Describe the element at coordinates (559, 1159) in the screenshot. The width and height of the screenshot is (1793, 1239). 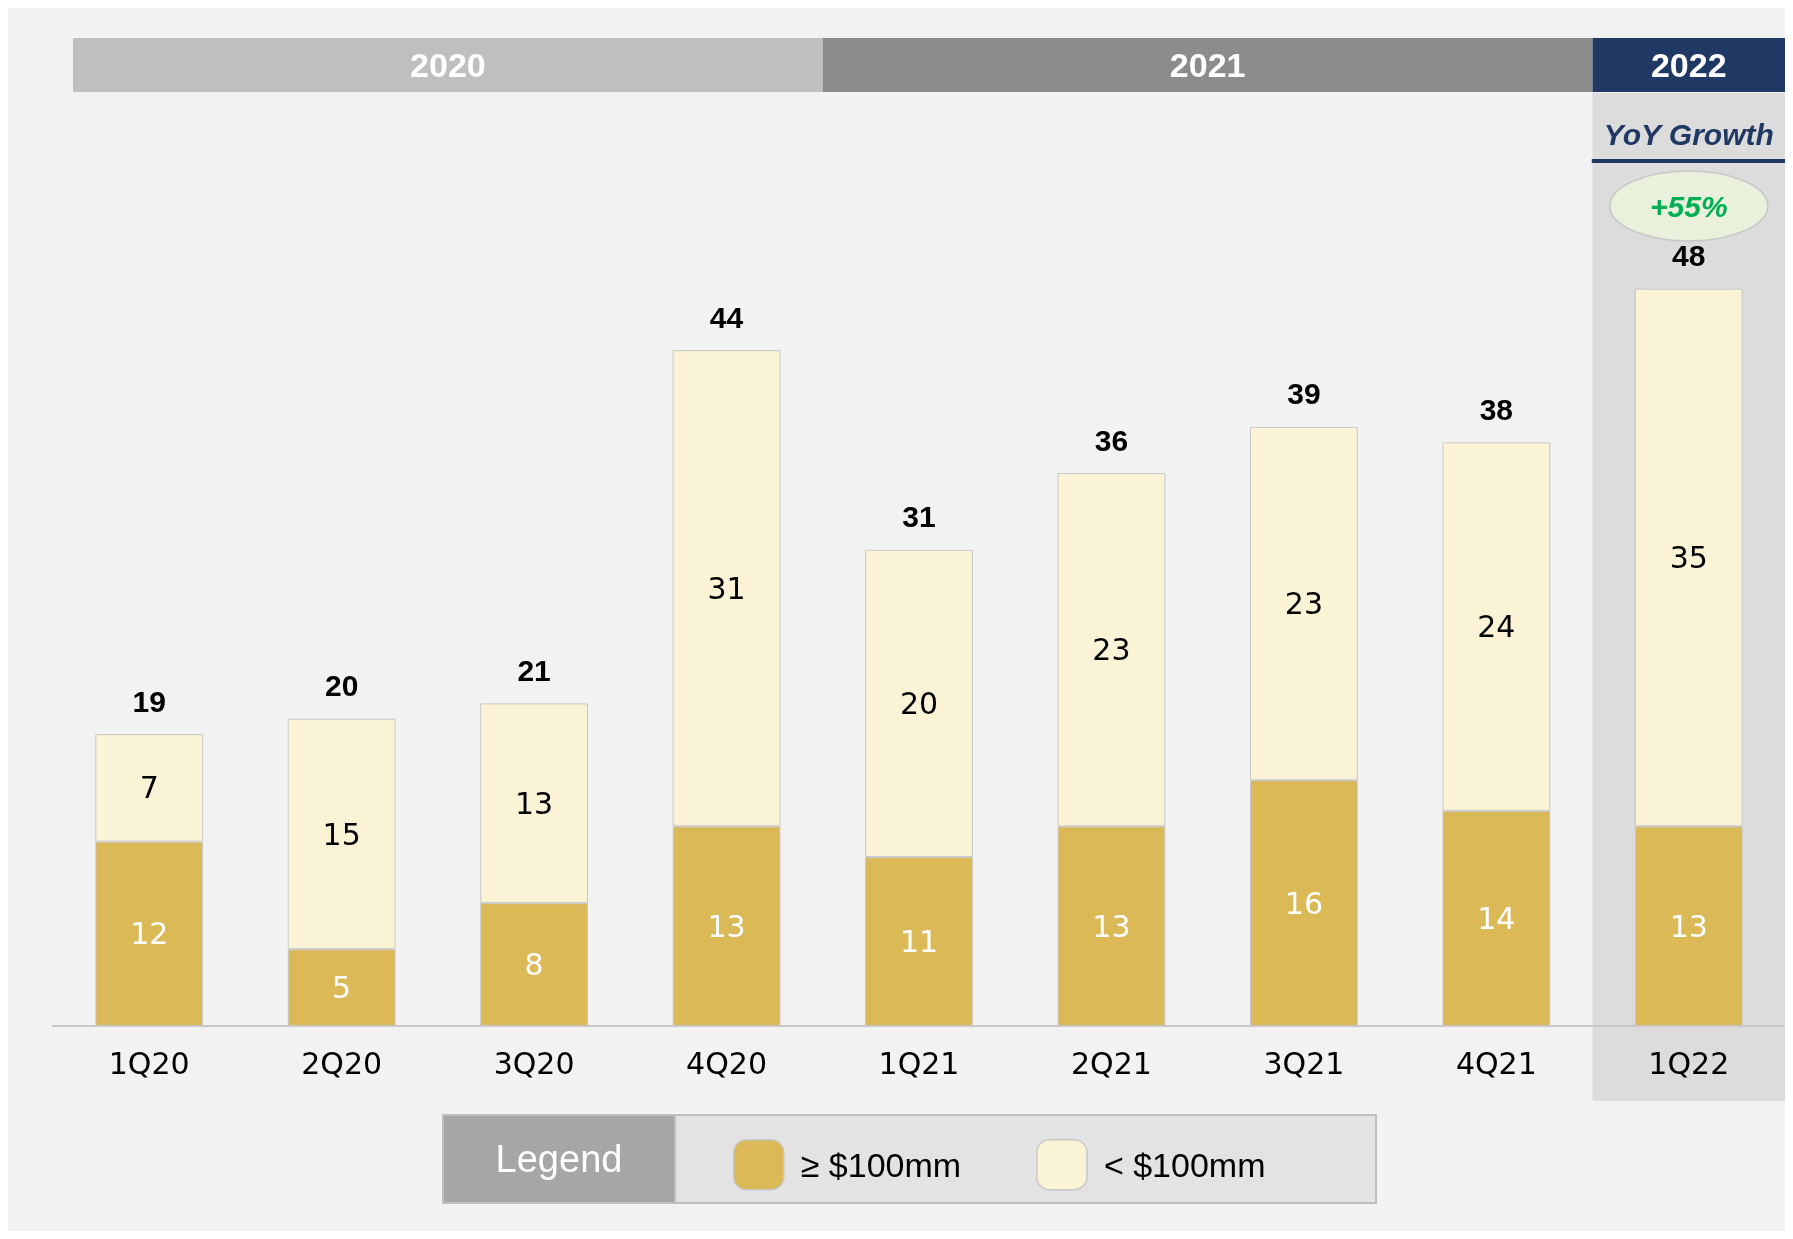
I see `legend-title: Legend` at that location.